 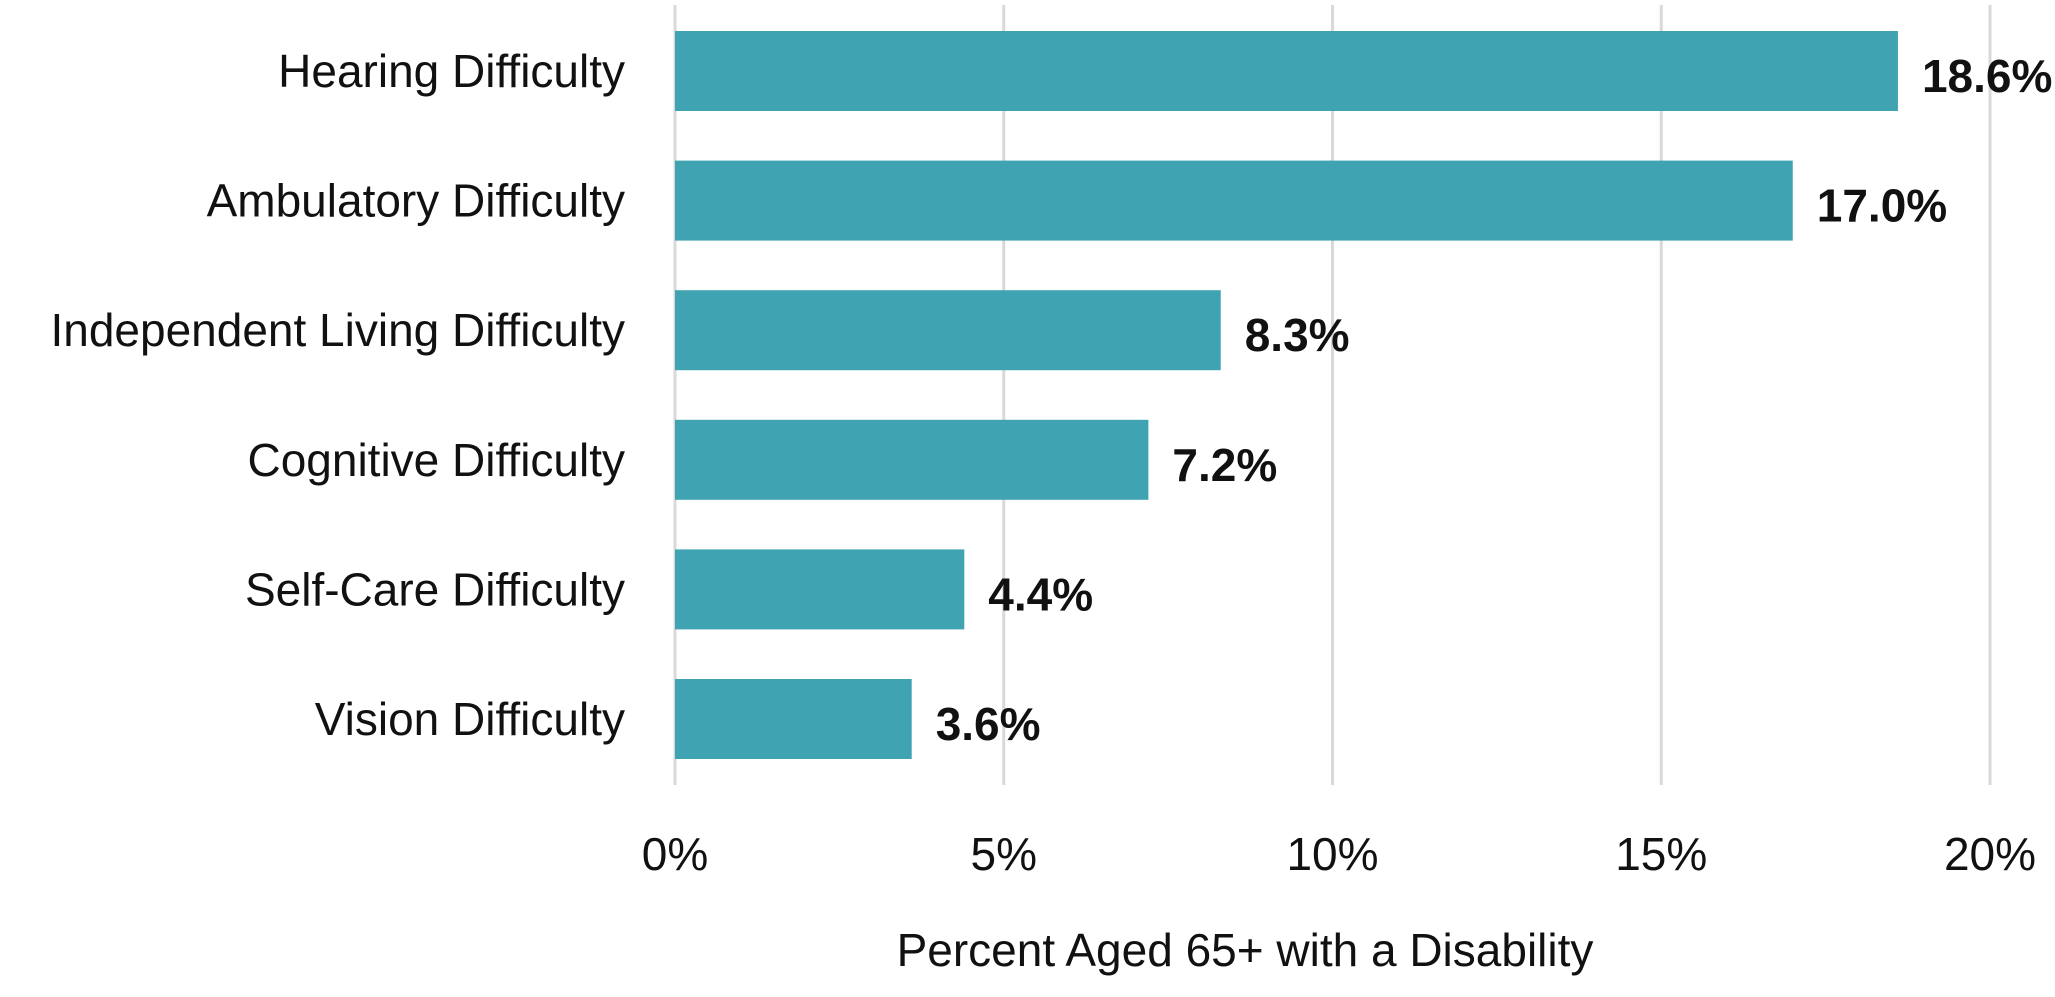 I want to click on value-label: 18.6%, so click(x=1987, y=76).